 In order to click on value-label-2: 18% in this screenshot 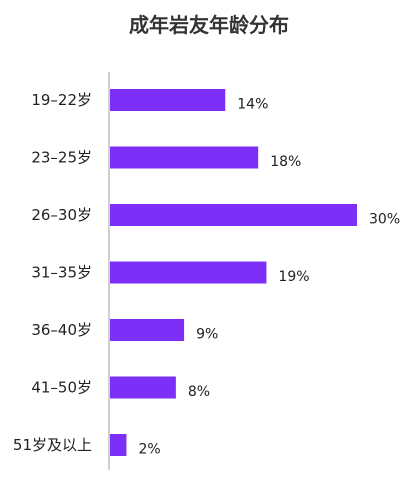, I will do `click(285, 162)`.